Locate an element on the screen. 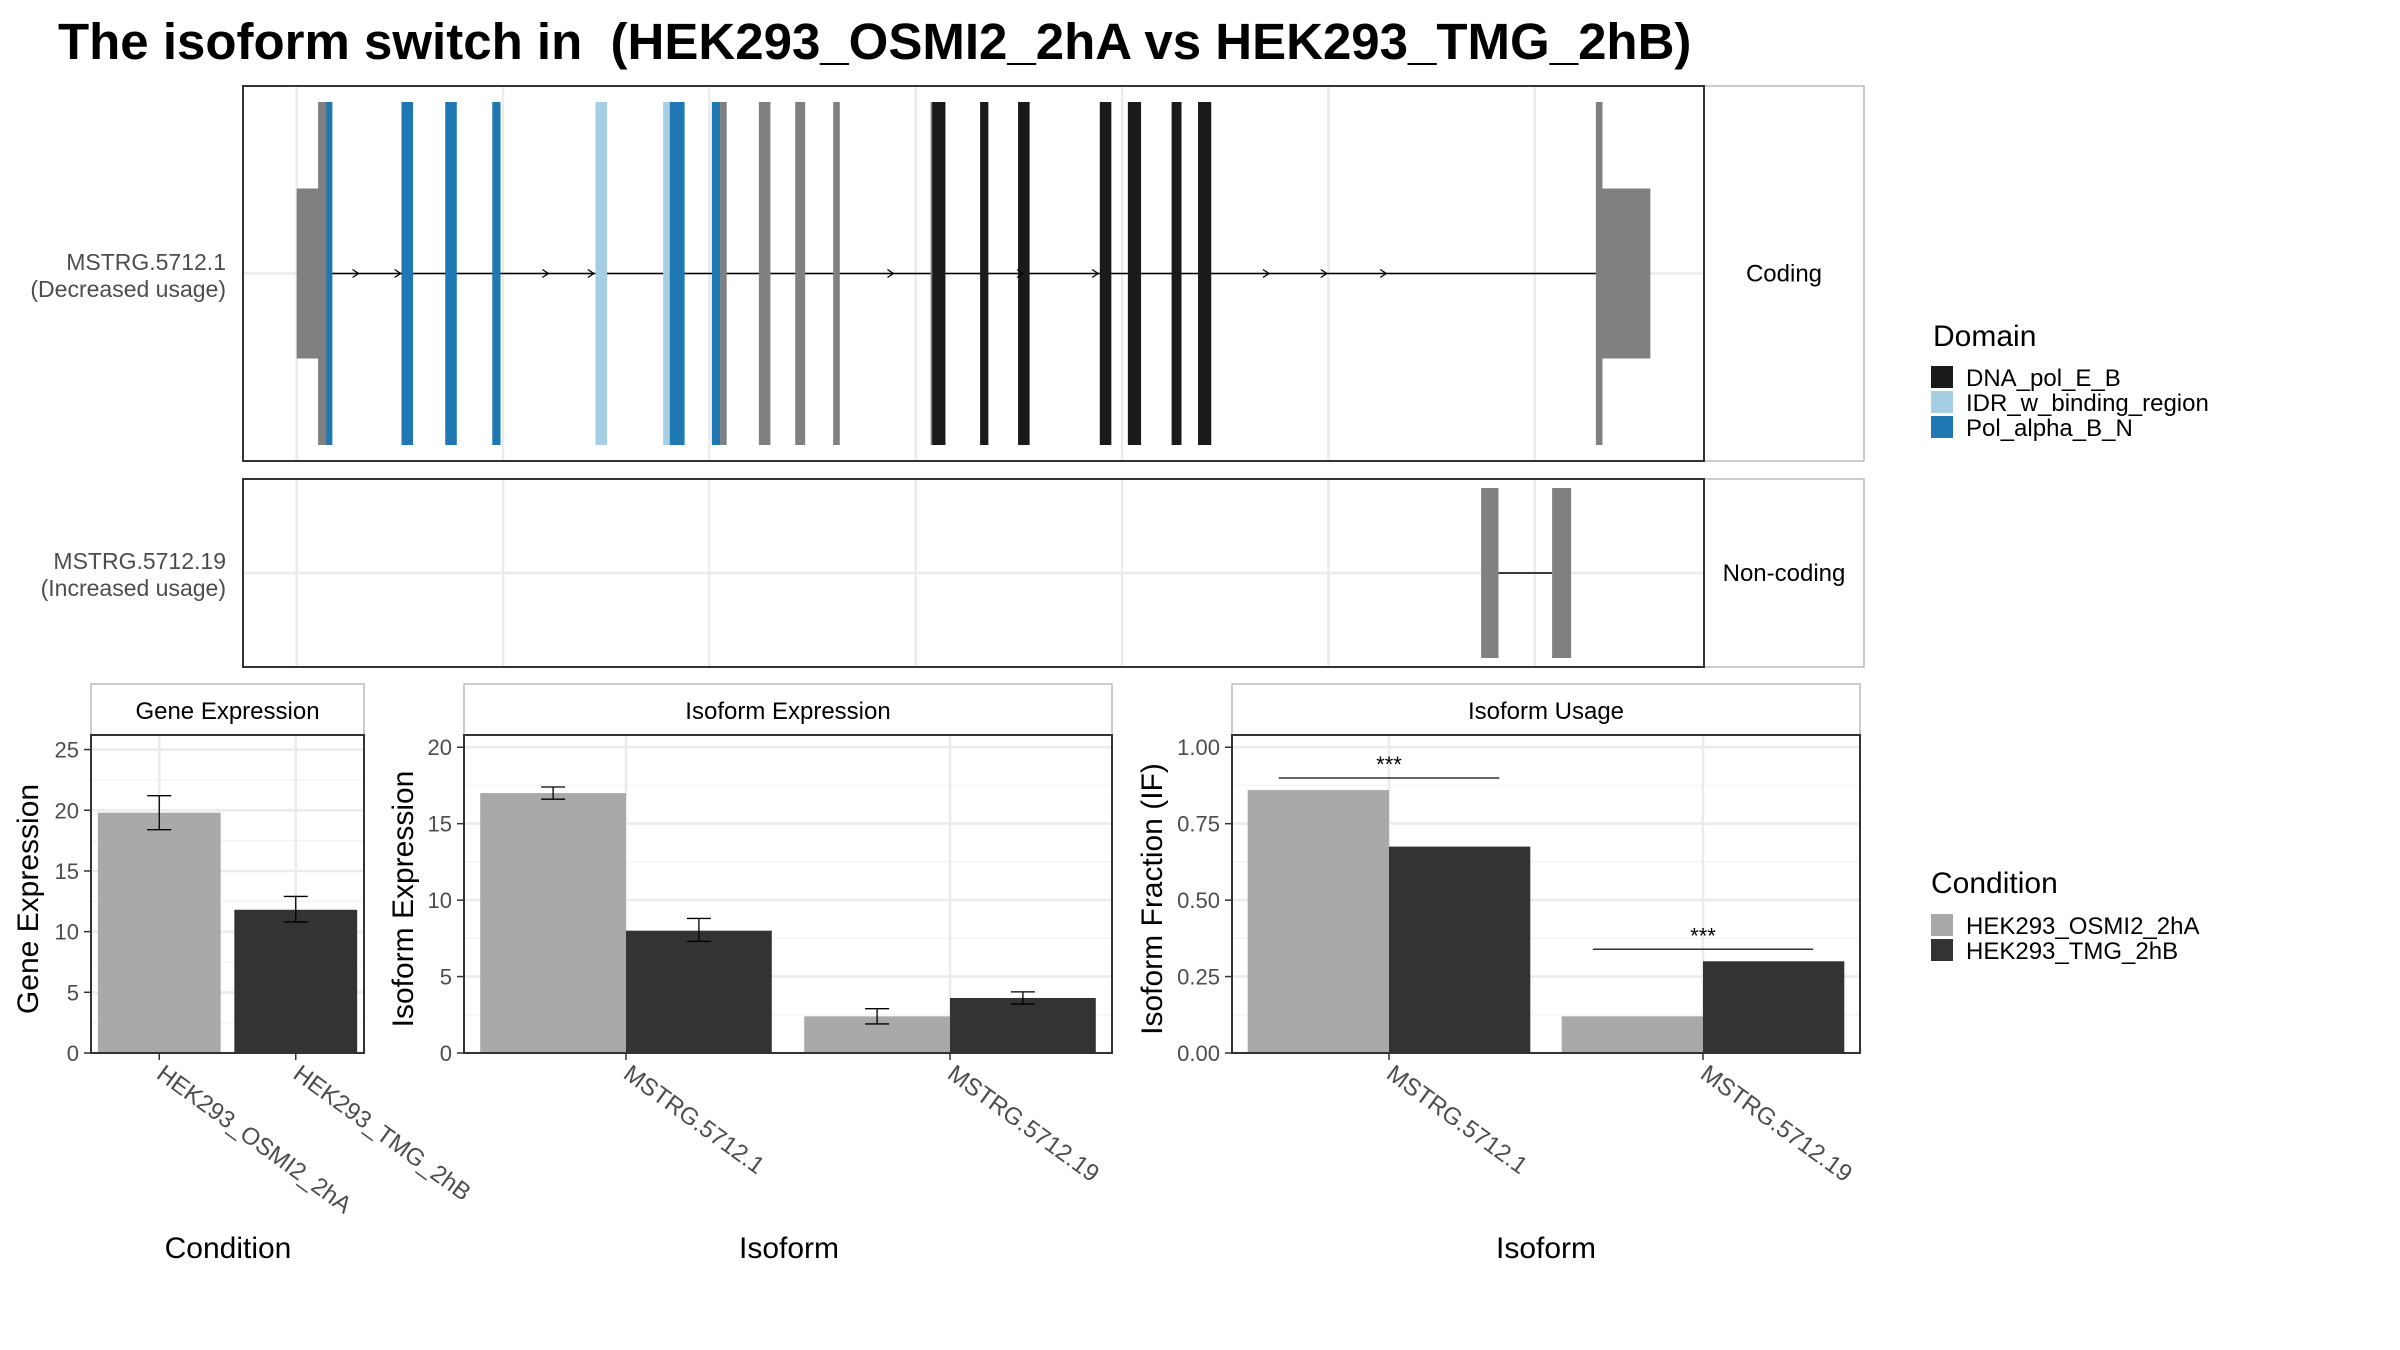  domain-legend-key-Pol_alpha_B_N is located at coordinates (1942, 427).